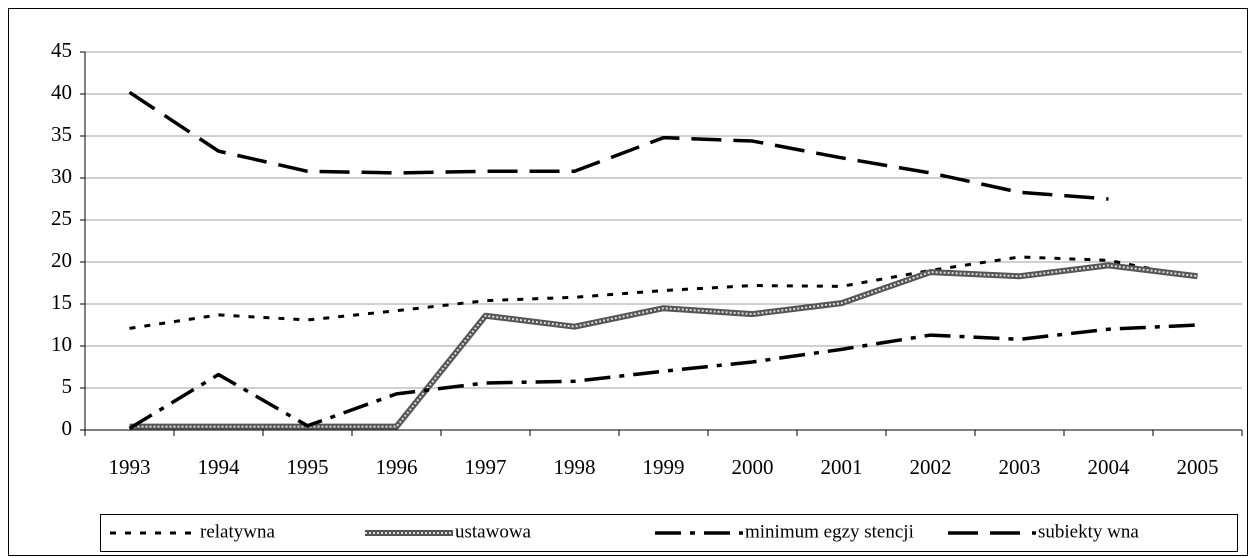  What do you see at coordinates (1088, 531) in the screenshot?
I see `legend-label: subiekty wna` at bounding box center [1088, 531].